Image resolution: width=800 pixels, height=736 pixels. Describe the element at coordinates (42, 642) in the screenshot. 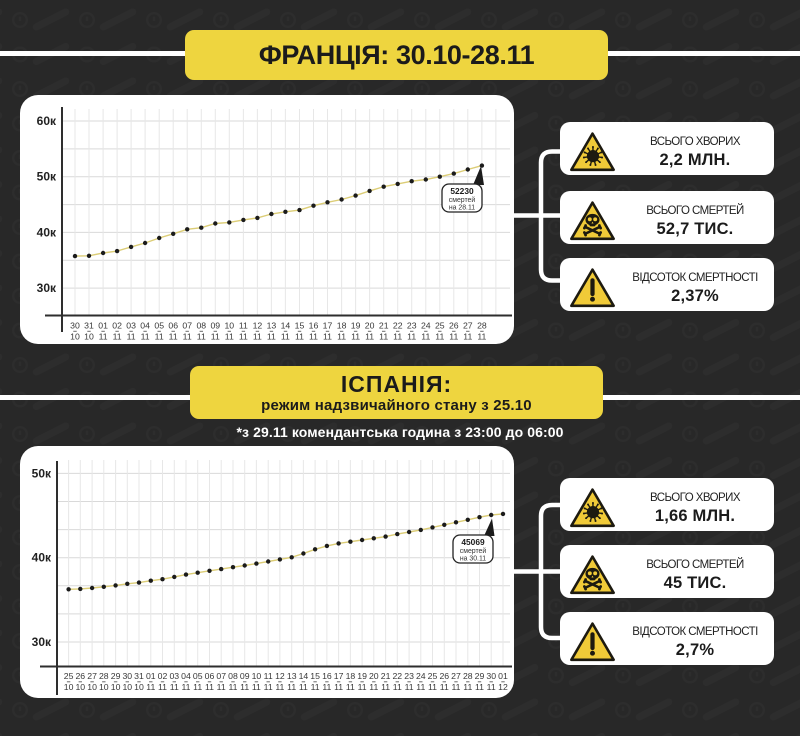

I see `svg-text: 30к` at that location.